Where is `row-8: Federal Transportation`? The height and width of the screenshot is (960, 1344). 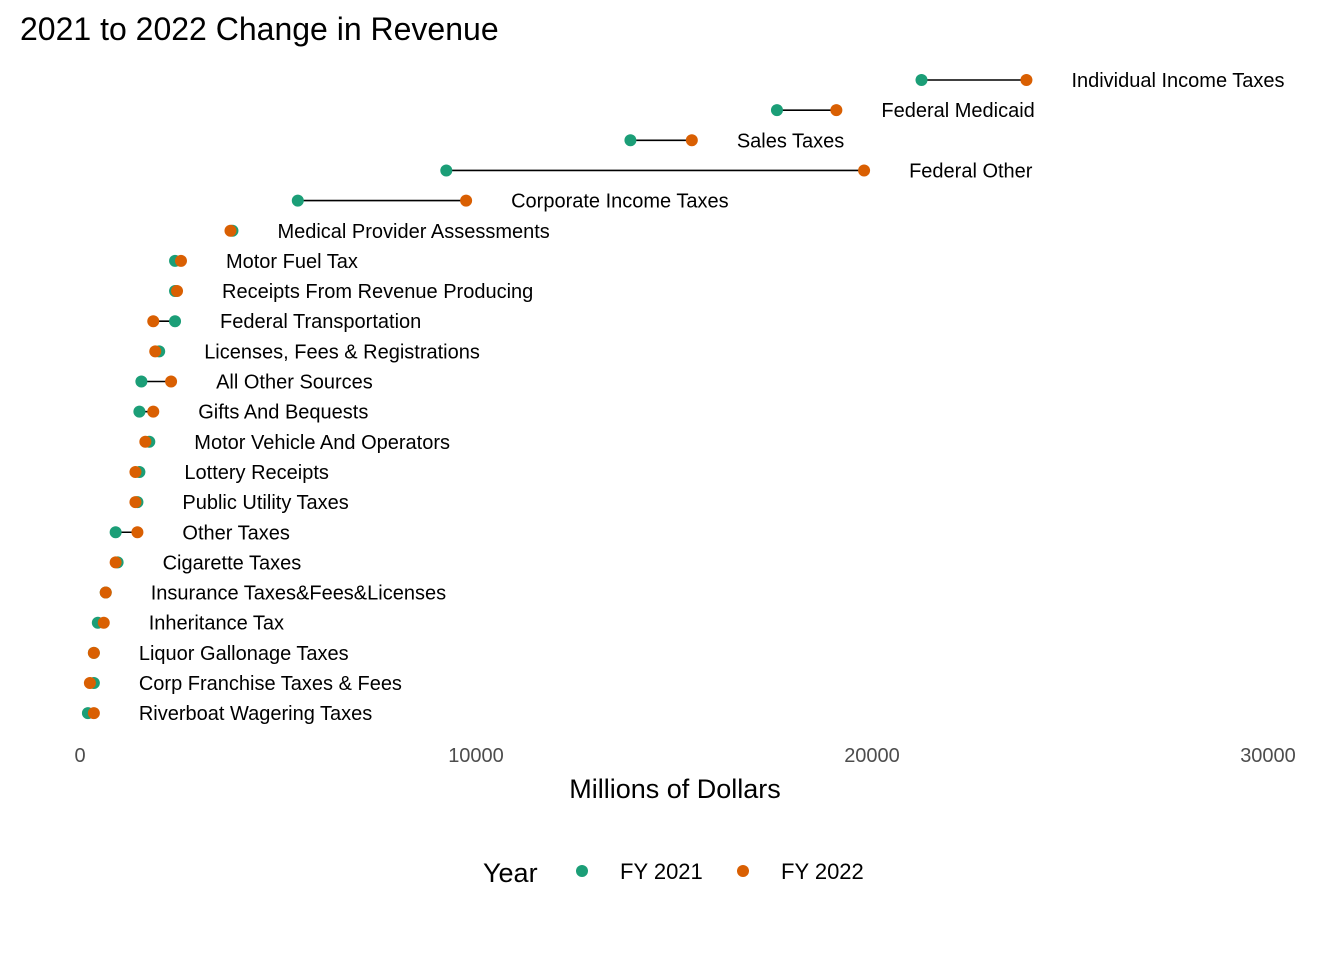
row-8: Federal Transportation is located at coordinates (284, 322).